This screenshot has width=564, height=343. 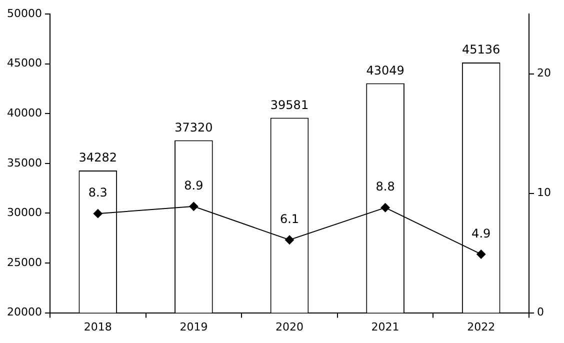 I want to click on data-label: 6.1, so click(x=290, y=219).